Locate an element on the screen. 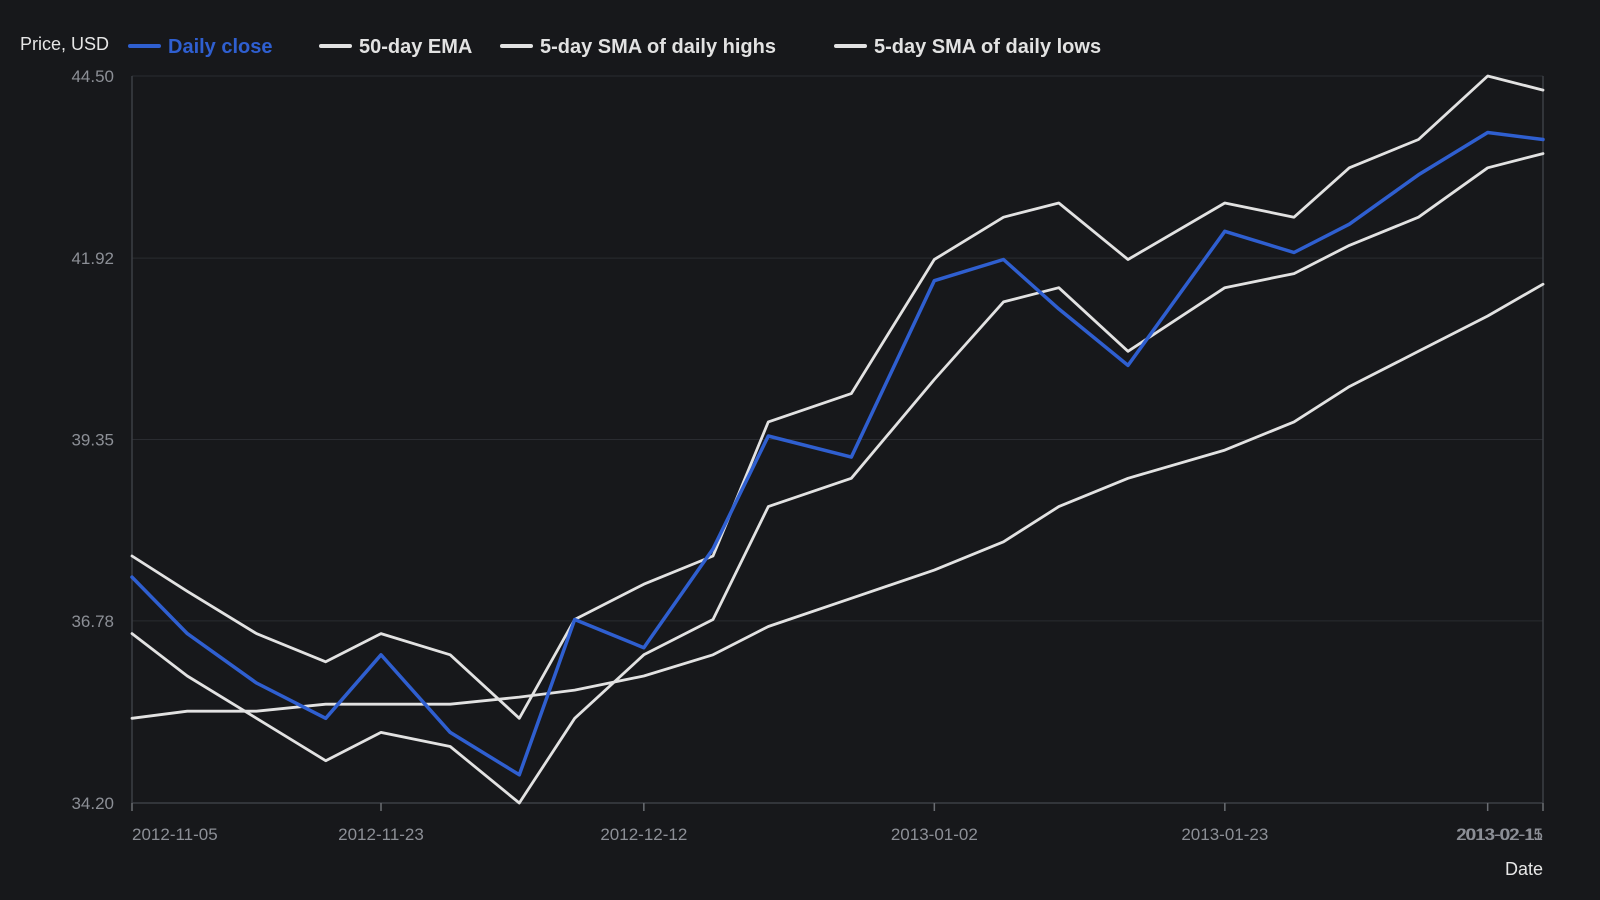 This screenshot has height=900, width=1600. legend-label: 5-day SMA of daily lows is located at coordinates (987, 47).